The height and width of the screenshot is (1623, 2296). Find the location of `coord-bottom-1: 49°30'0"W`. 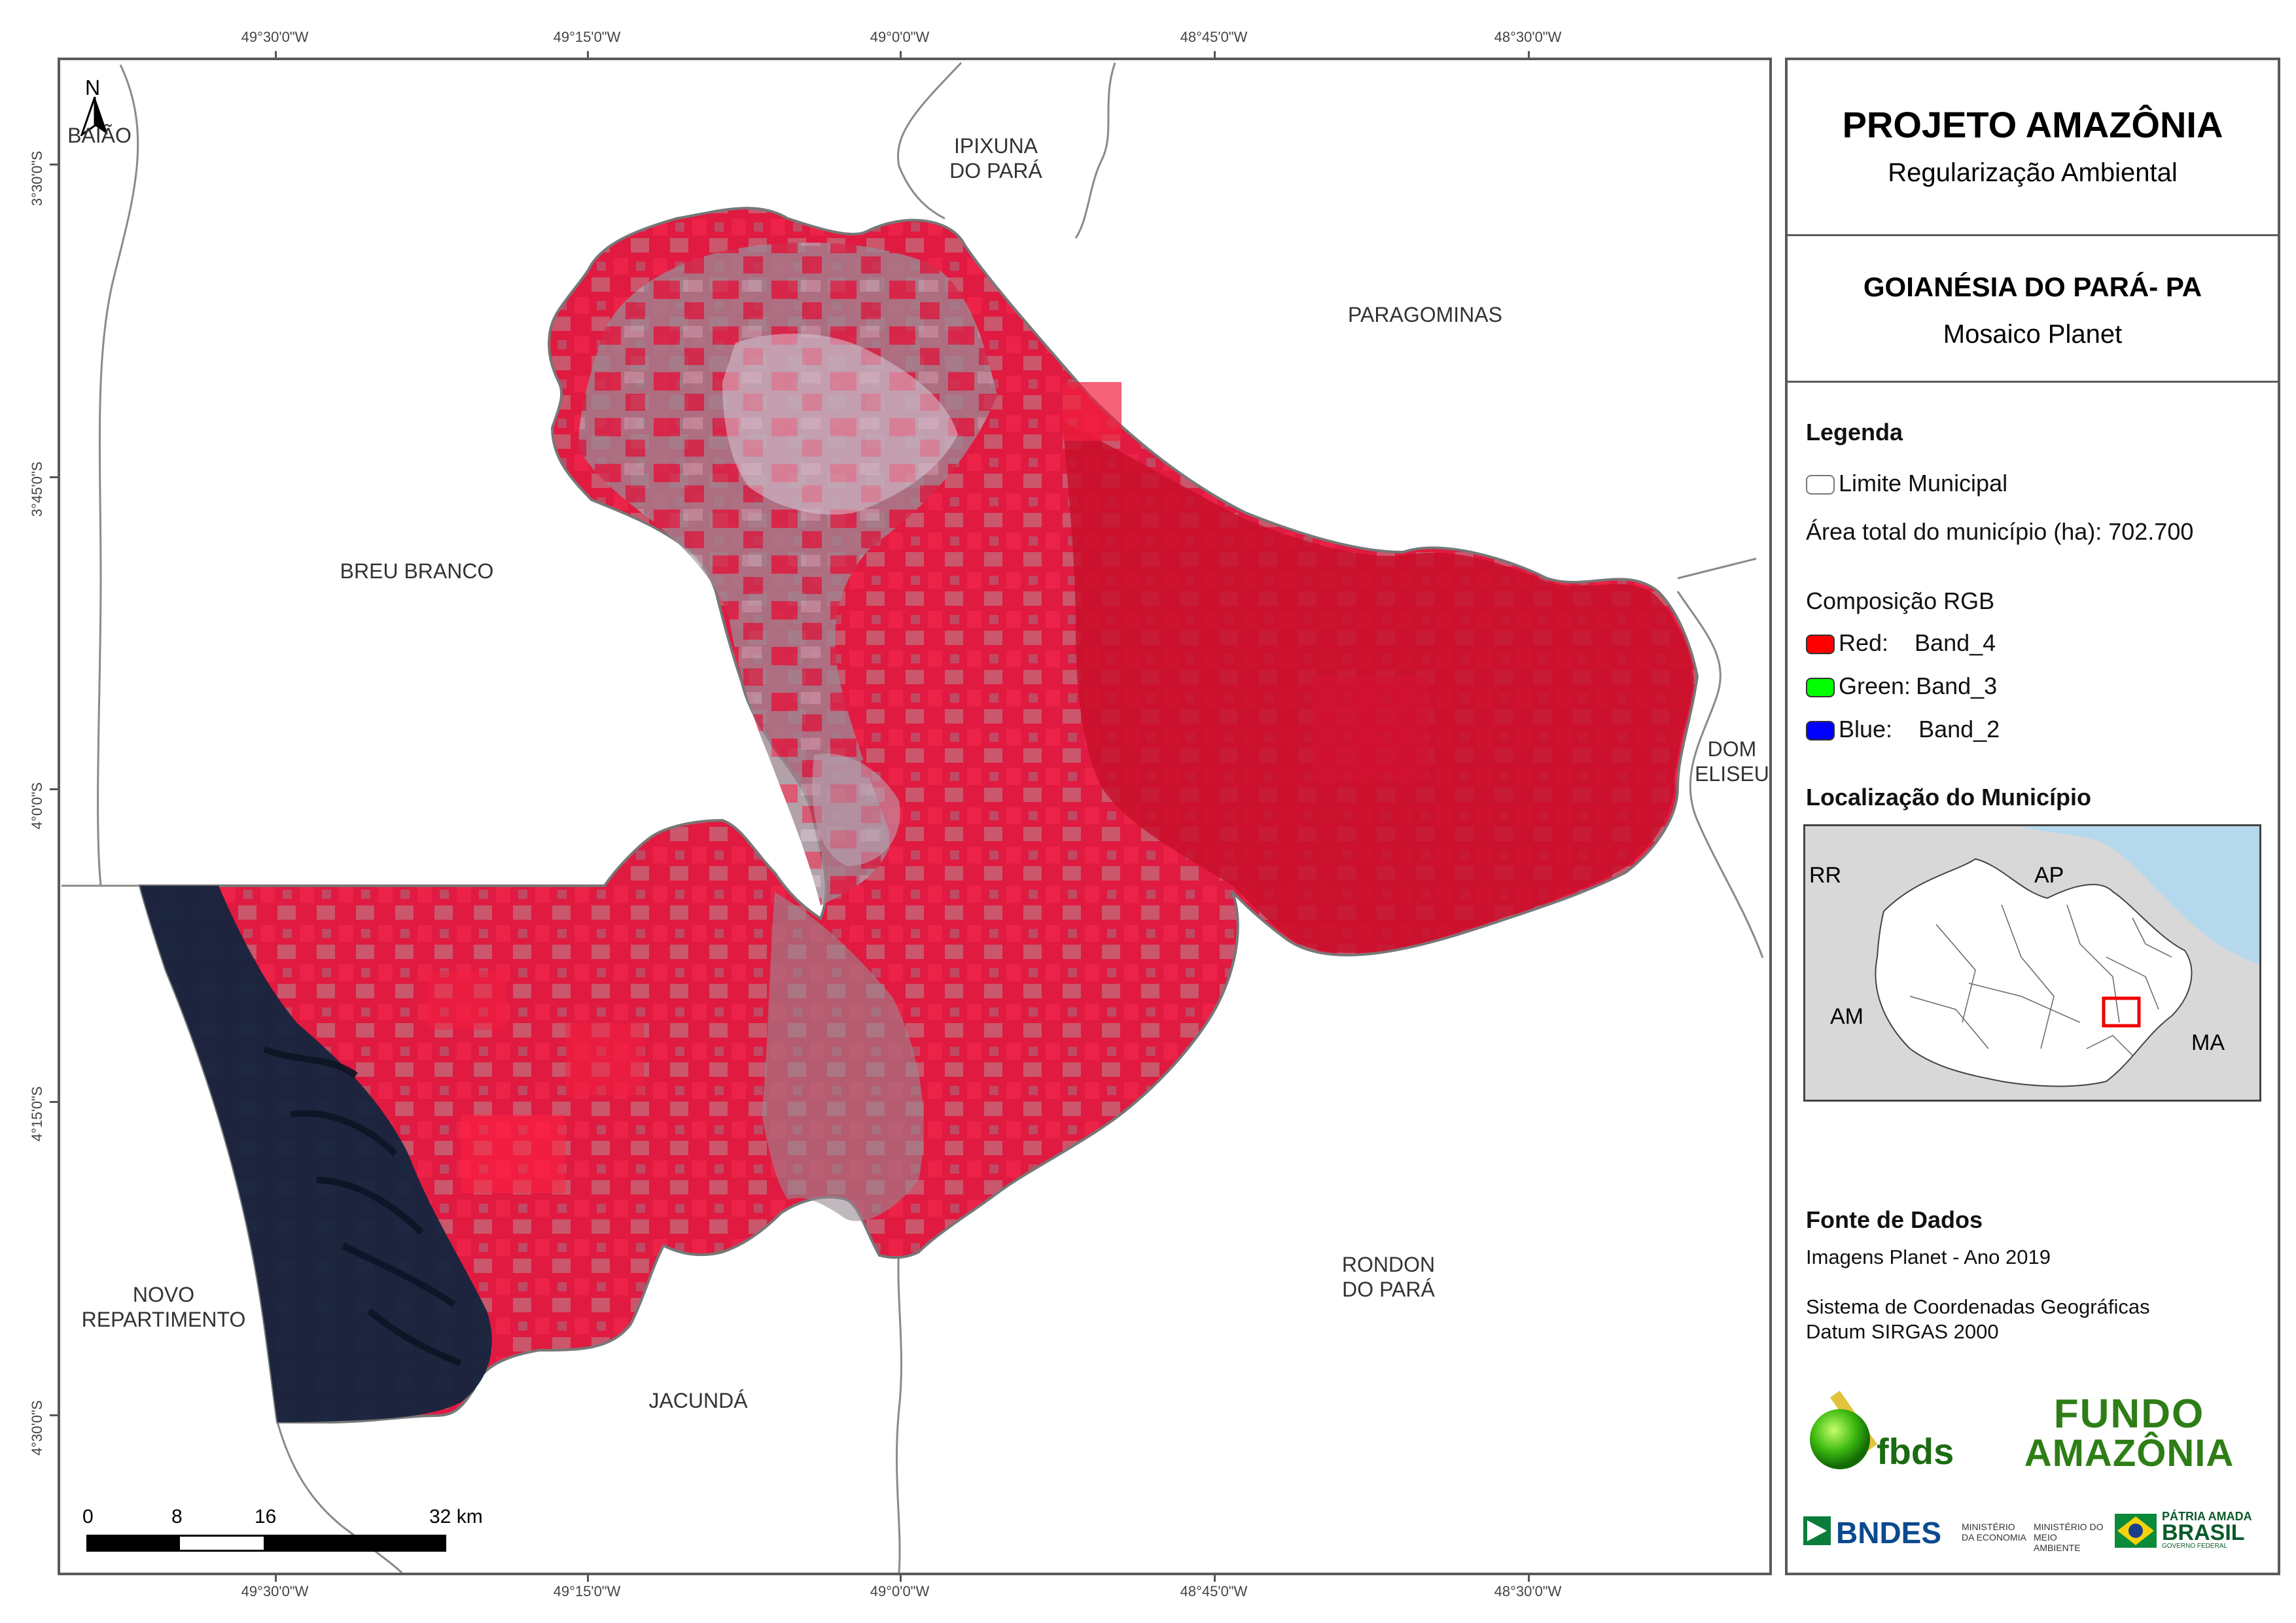

coord-bottom-1: 49°30'0"W is located at coordinates (275, 1591).